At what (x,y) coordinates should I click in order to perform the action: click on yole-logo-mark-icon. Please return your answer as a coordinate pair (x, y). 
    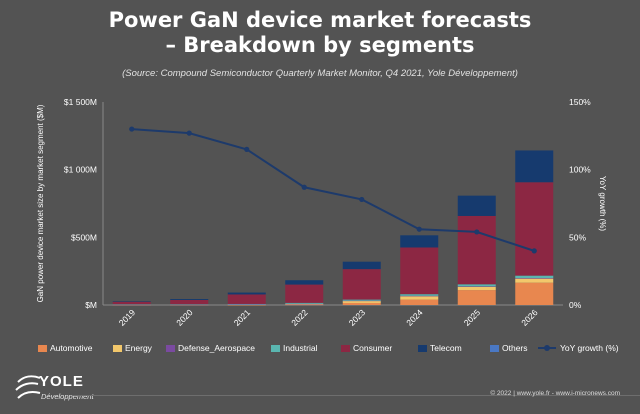
    Looking at the image, I should click on (28, 387).